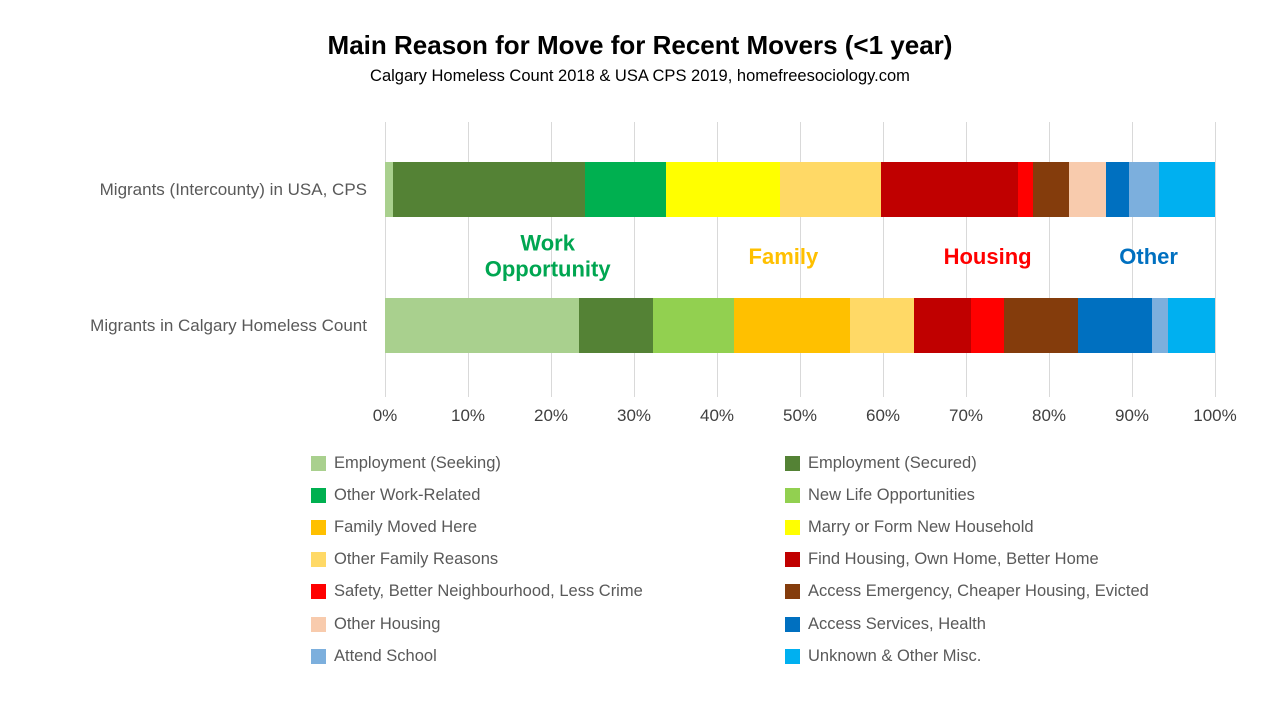  What do you see at coordinates (792, 527) in the screenshot?
I see `legend-swatch-marry-or-form-new-household` at bounding box center [792, 527].